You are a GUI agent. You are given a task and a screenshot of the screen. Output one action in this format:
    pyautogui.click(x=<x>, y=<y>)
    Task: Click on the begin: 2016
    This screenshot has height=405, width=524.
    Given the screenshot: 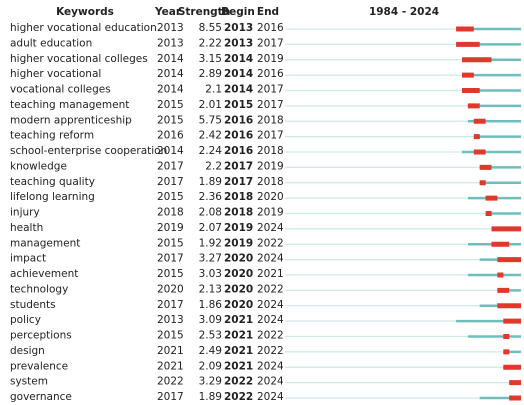 What is the action you would take?
    pyautogui.click(x=238, y=136)
    